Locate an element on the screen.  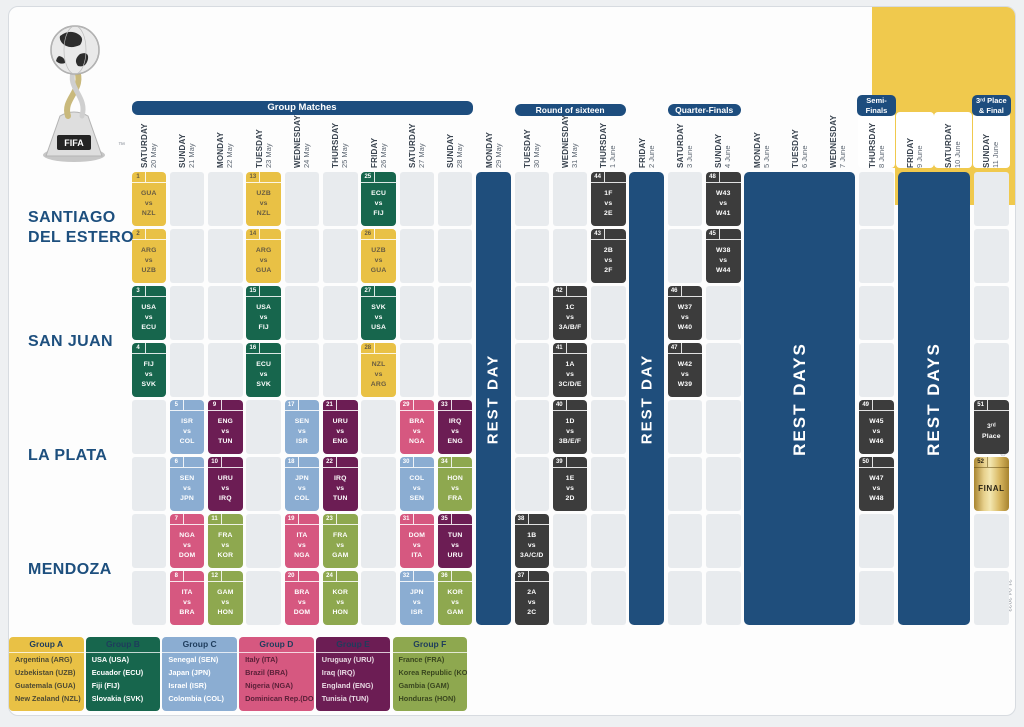
match-teams: NGA vs DOM is located at coordinates (187, 545).